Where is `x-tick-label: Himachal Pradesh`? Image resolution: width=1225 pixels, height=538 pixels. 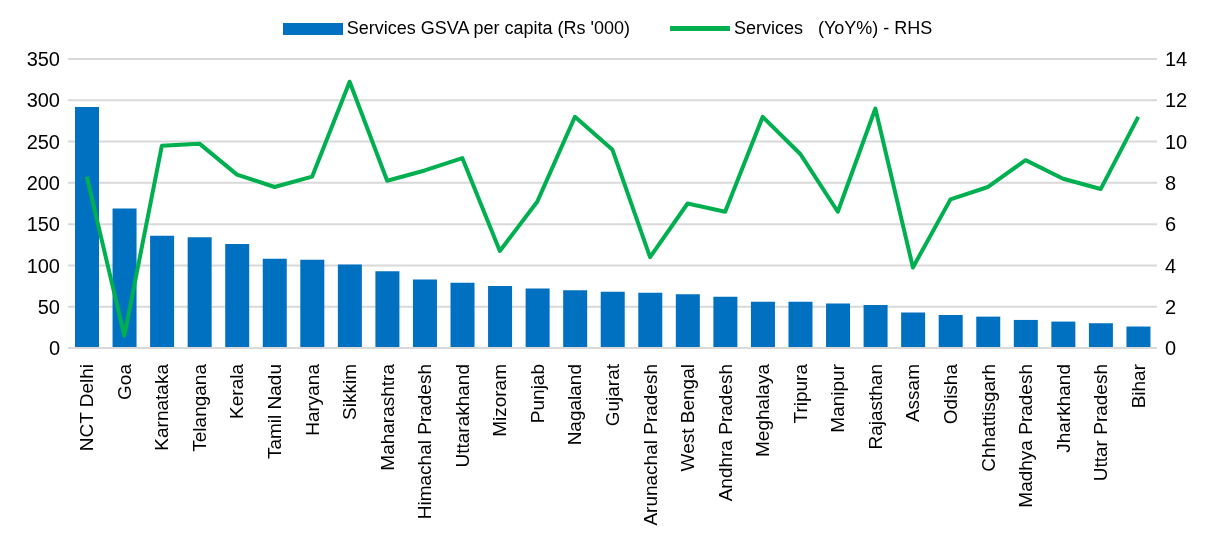 x-tick-label: Himachal Pradesh is located at coordinates (425, 442).